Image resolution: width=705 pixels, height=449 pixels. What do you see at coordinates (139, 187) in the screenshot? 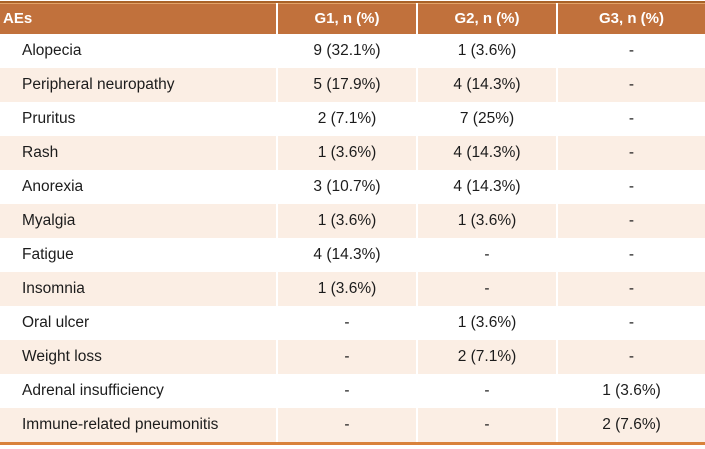
I see `ae-label: Anorexia` at bounding box center [139, 187].